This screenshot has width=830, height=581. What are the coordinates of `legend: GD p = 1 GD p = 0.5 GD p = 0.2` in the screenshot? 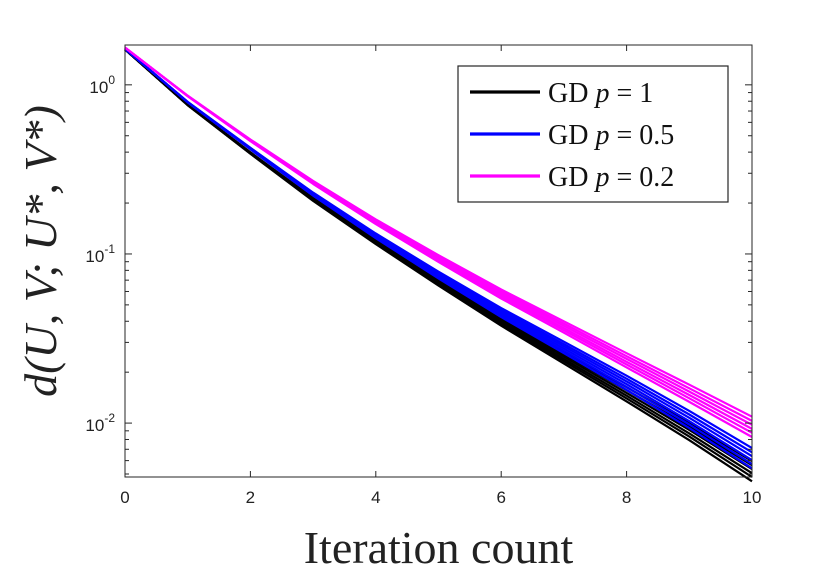 It's located at (593, 134).